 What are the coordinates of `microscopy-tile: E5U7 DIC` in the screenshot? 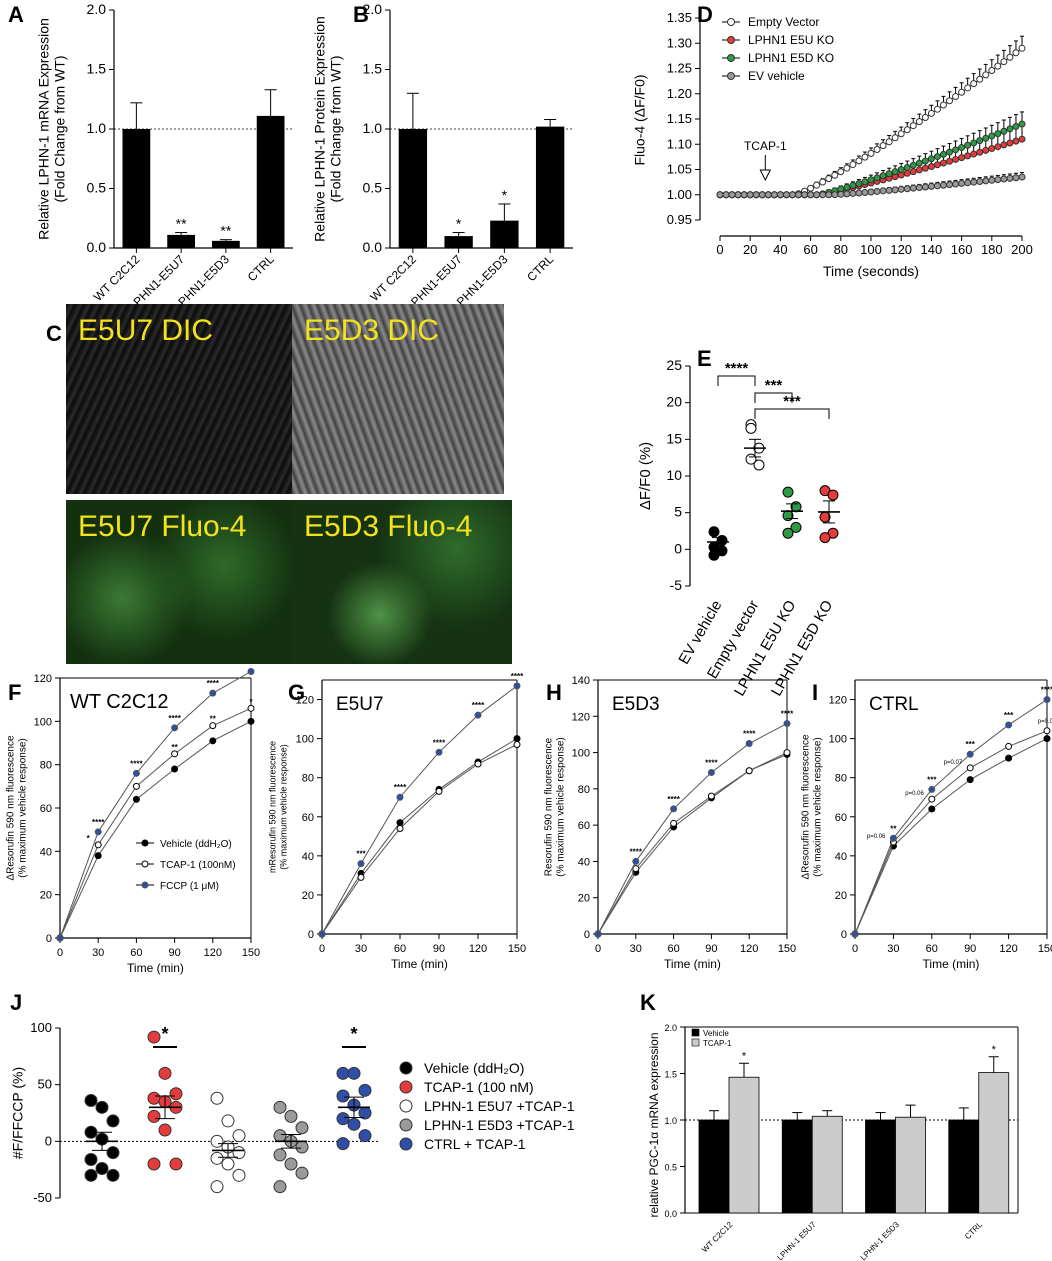 It's located at (179, 399).